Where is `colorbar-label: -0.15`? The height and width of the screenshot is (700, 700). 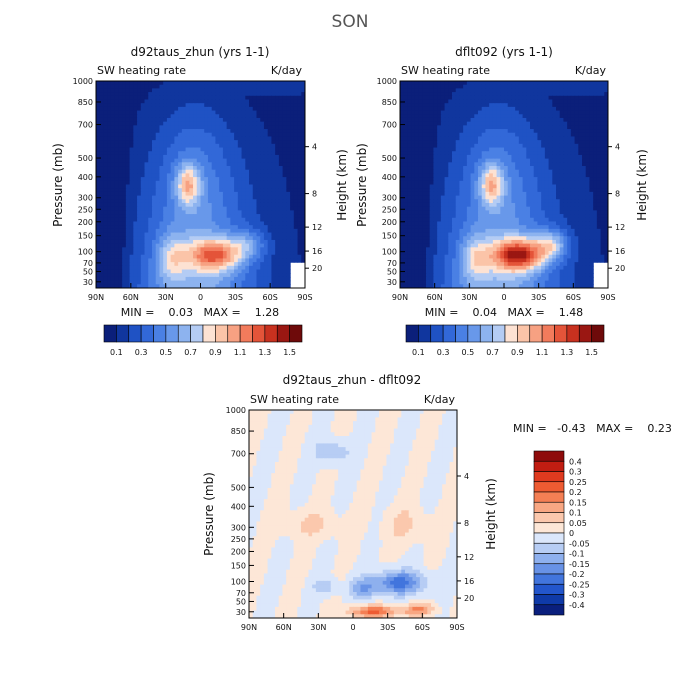 colorbar-label: -0.15 is located at coordinates (579, 564).